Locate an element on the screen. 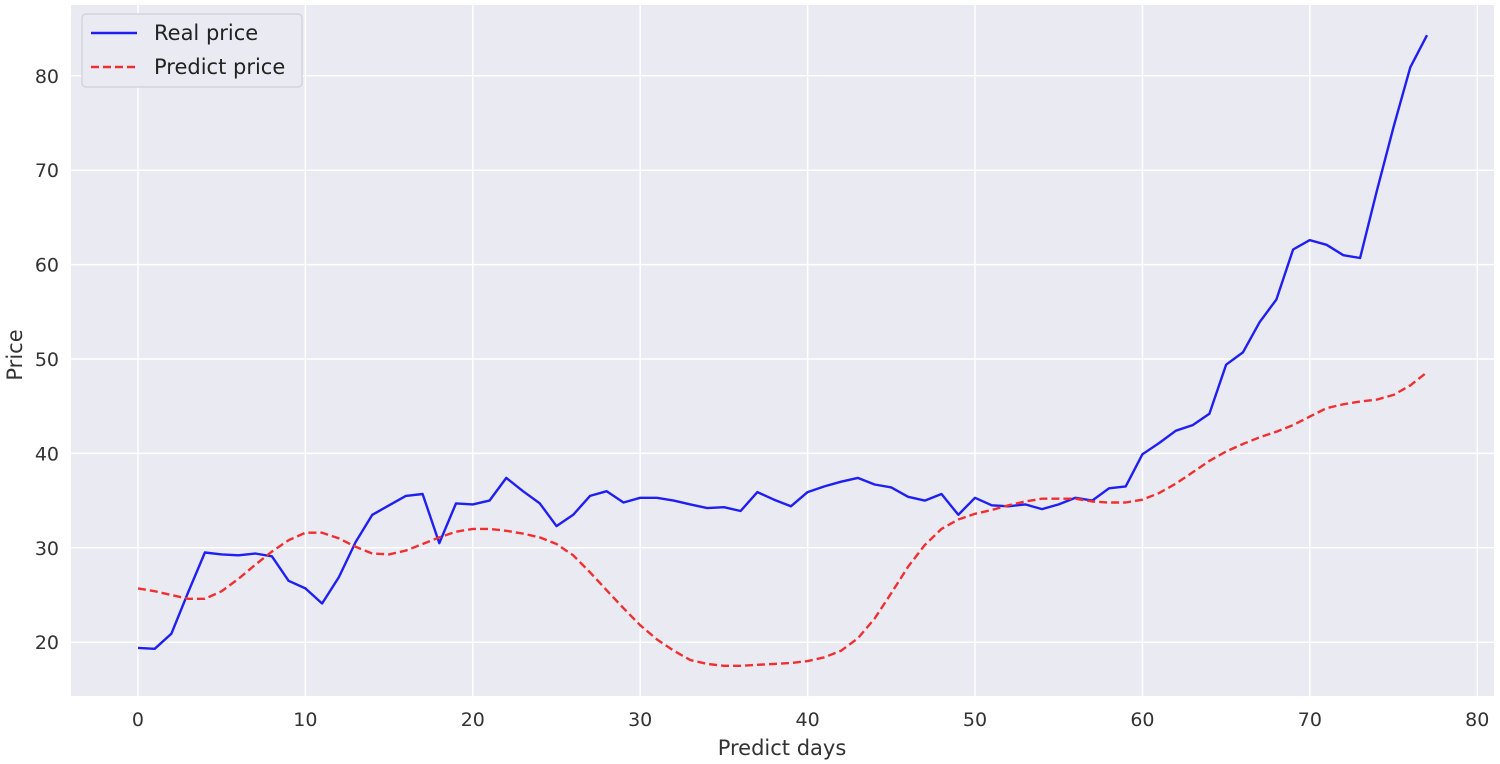  x-tick-label: 40 is located at coordinates (808, 720).